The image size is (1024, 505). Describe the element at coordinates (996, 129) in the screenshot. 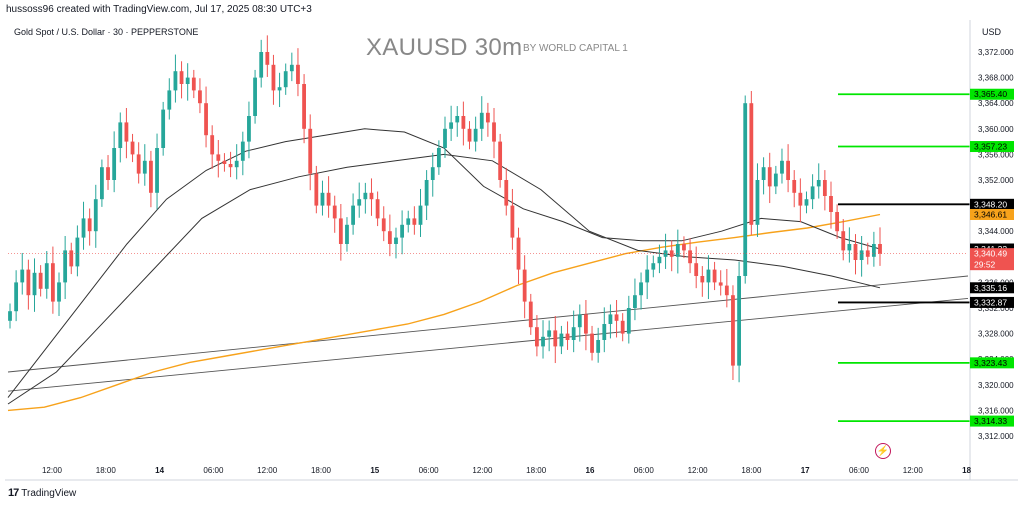

I see `y-tick-label: 3,360.000` at that location.